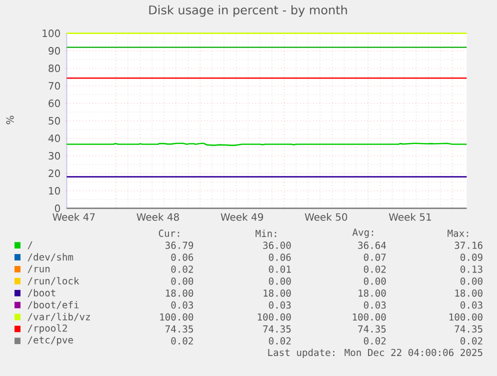 This screenshot has height=376, width=497. What do you see at coordinates (57, 208) in the screenshot?
I see `y-tick-label: 0` at bounding box center [57, 208].